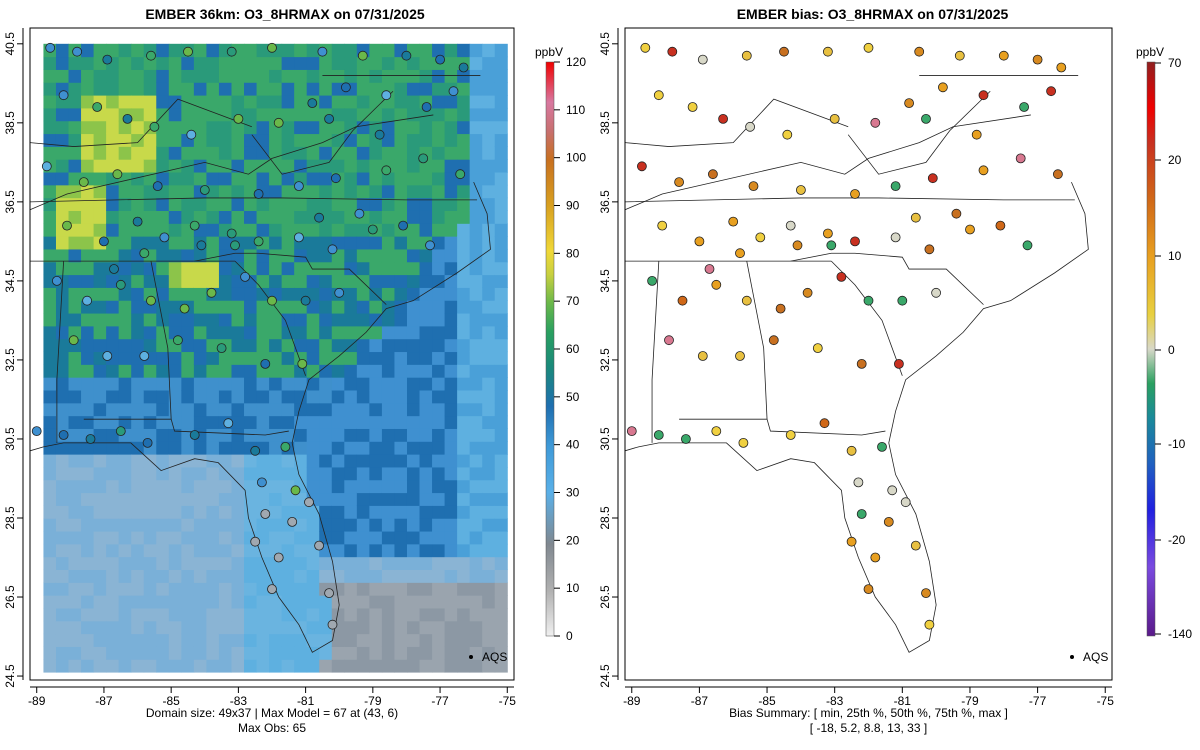 The width and height of the screenshot is (1200, 750). I want to click on y-tick-label: 24.5, so click(605, 676).